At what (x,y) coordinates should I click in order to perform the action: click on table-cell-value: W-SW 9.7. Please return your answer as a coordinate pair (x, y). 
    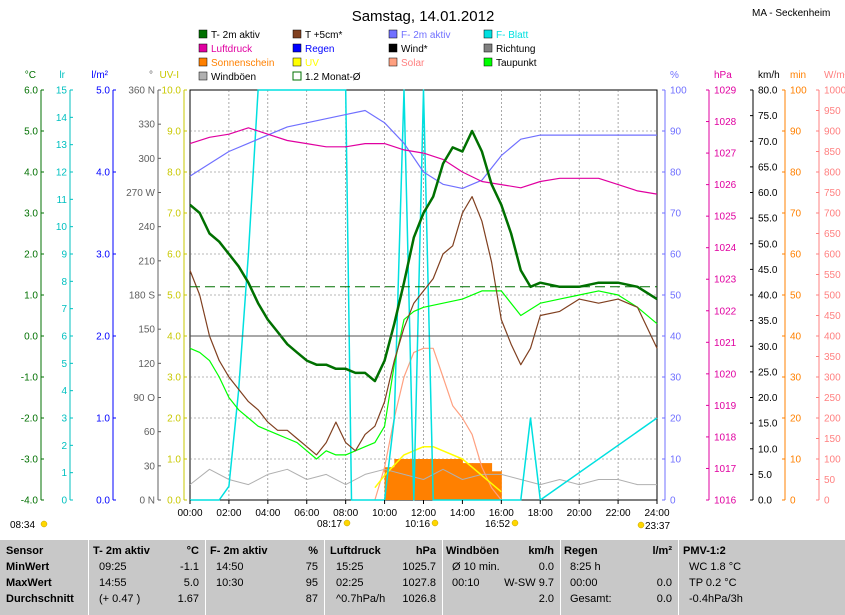
    Looking at the image, I should click on (529, 583).